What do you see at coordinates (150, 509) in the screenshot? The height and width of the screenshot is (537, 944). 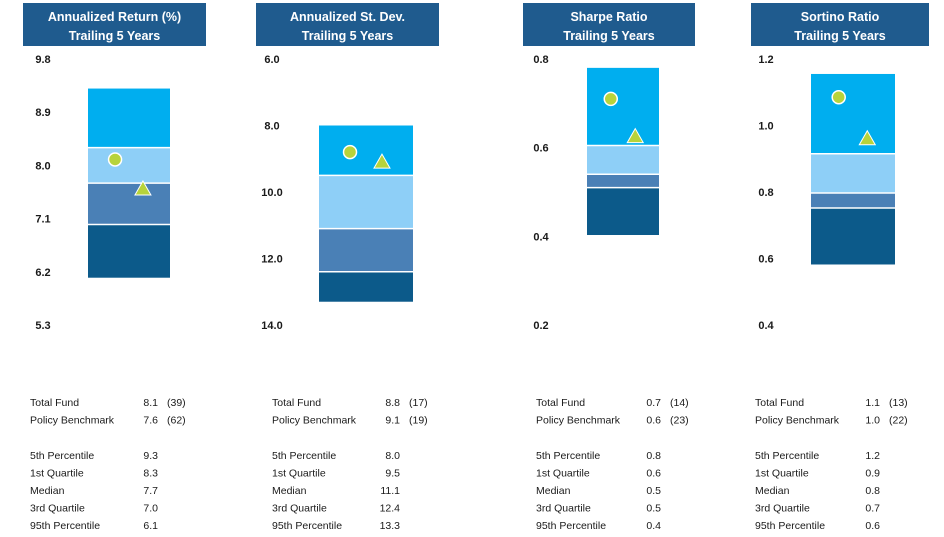 I see `table-row-value: 7.0` at bounding box center [150, 509].